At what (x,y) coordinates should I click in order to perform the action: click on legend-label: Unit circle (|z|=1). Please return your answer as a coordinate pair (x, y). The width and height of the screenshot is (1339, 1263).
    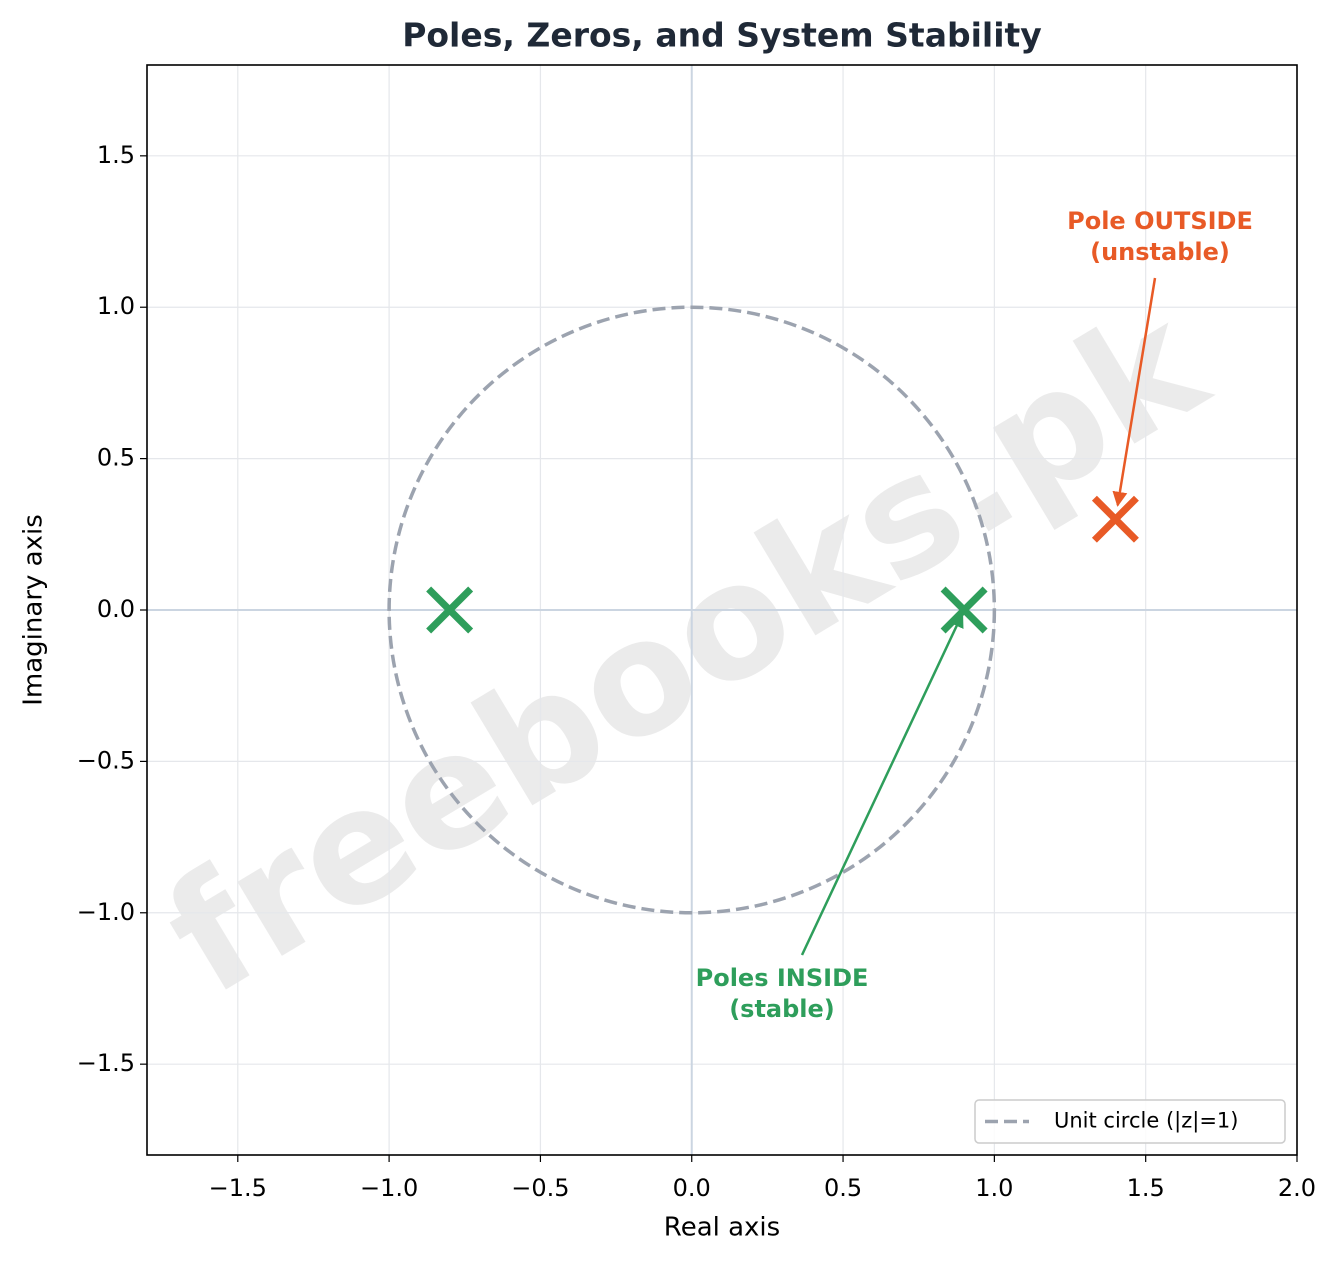
    Looking at the image, I should click on (1146, 1121).